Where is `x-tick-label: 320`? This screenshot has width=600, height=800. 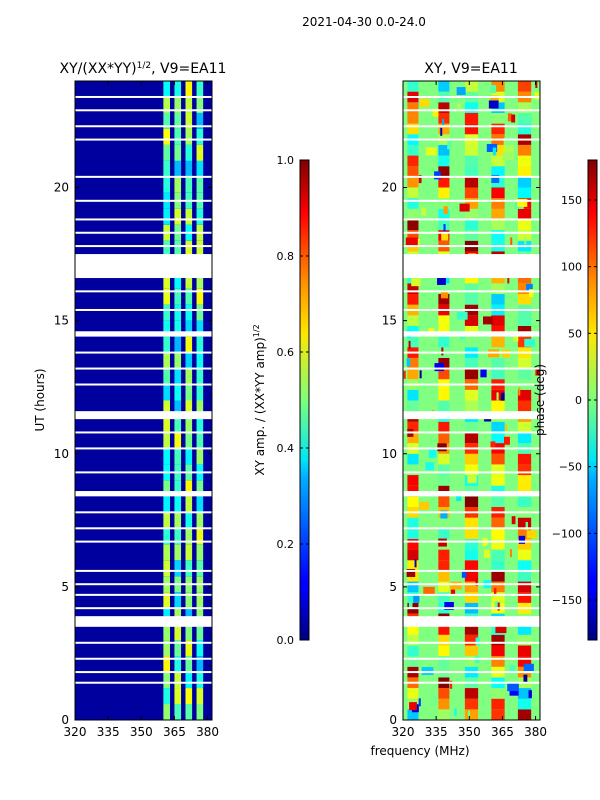 x-tick-label: 320 is located at coordinates (403, 732).